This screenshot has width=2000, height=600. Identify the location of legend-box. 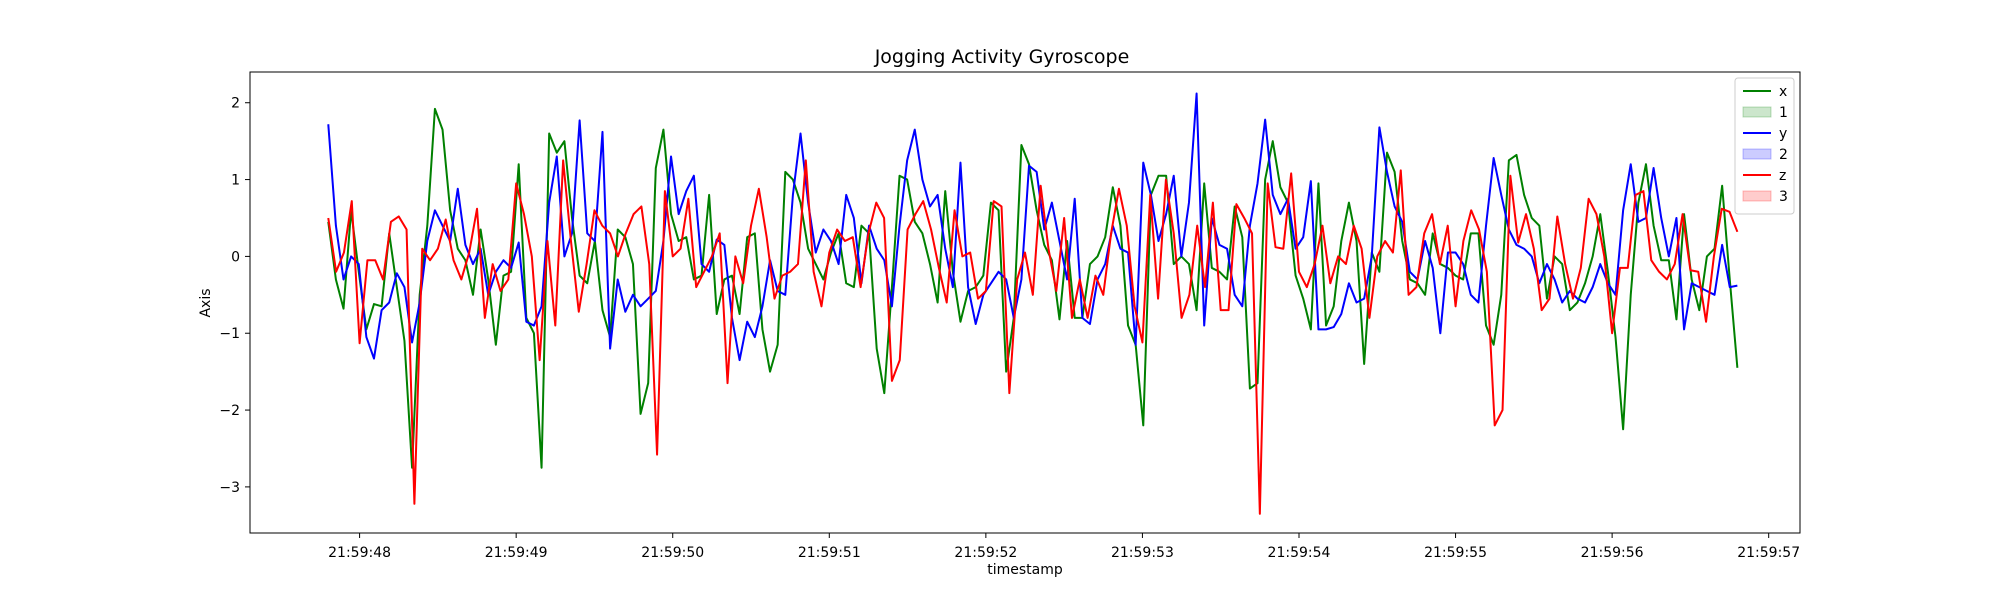
(1764, 146).